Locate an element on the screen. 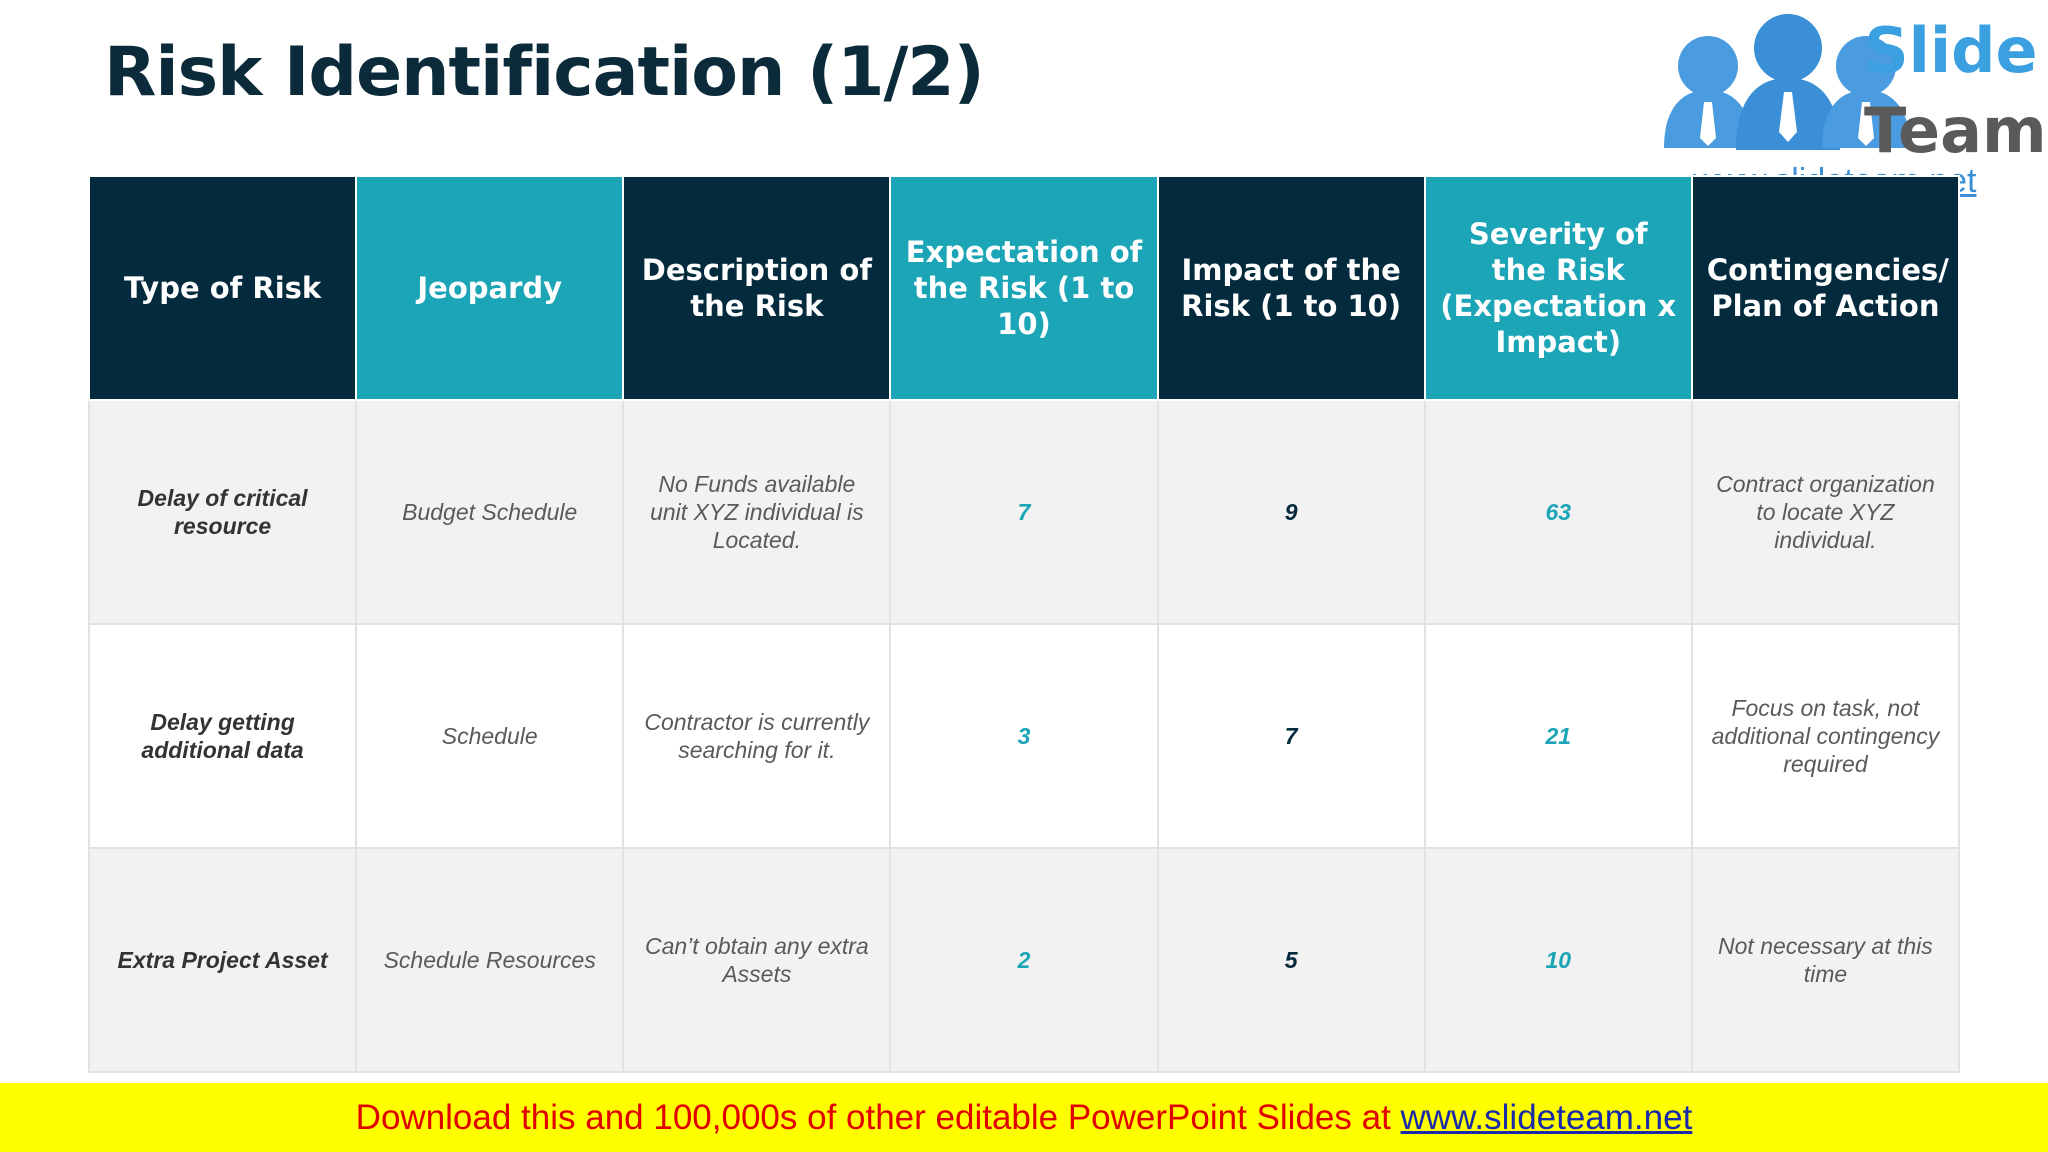 This screenshot has height=1152, width=2048. cell-severity: 63 is located at coordinates (1558, 512).